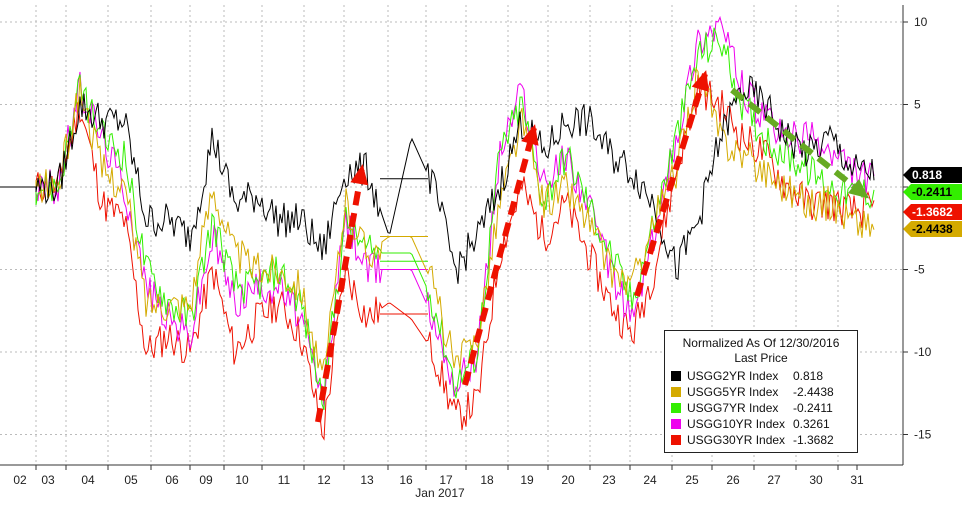 The height and width of the screenshot is (506, 964). What do you see at coordinates (813, 408) in the screenshot?
I see `legend-series-value: -0.2411` at bounding box center [813, 408].